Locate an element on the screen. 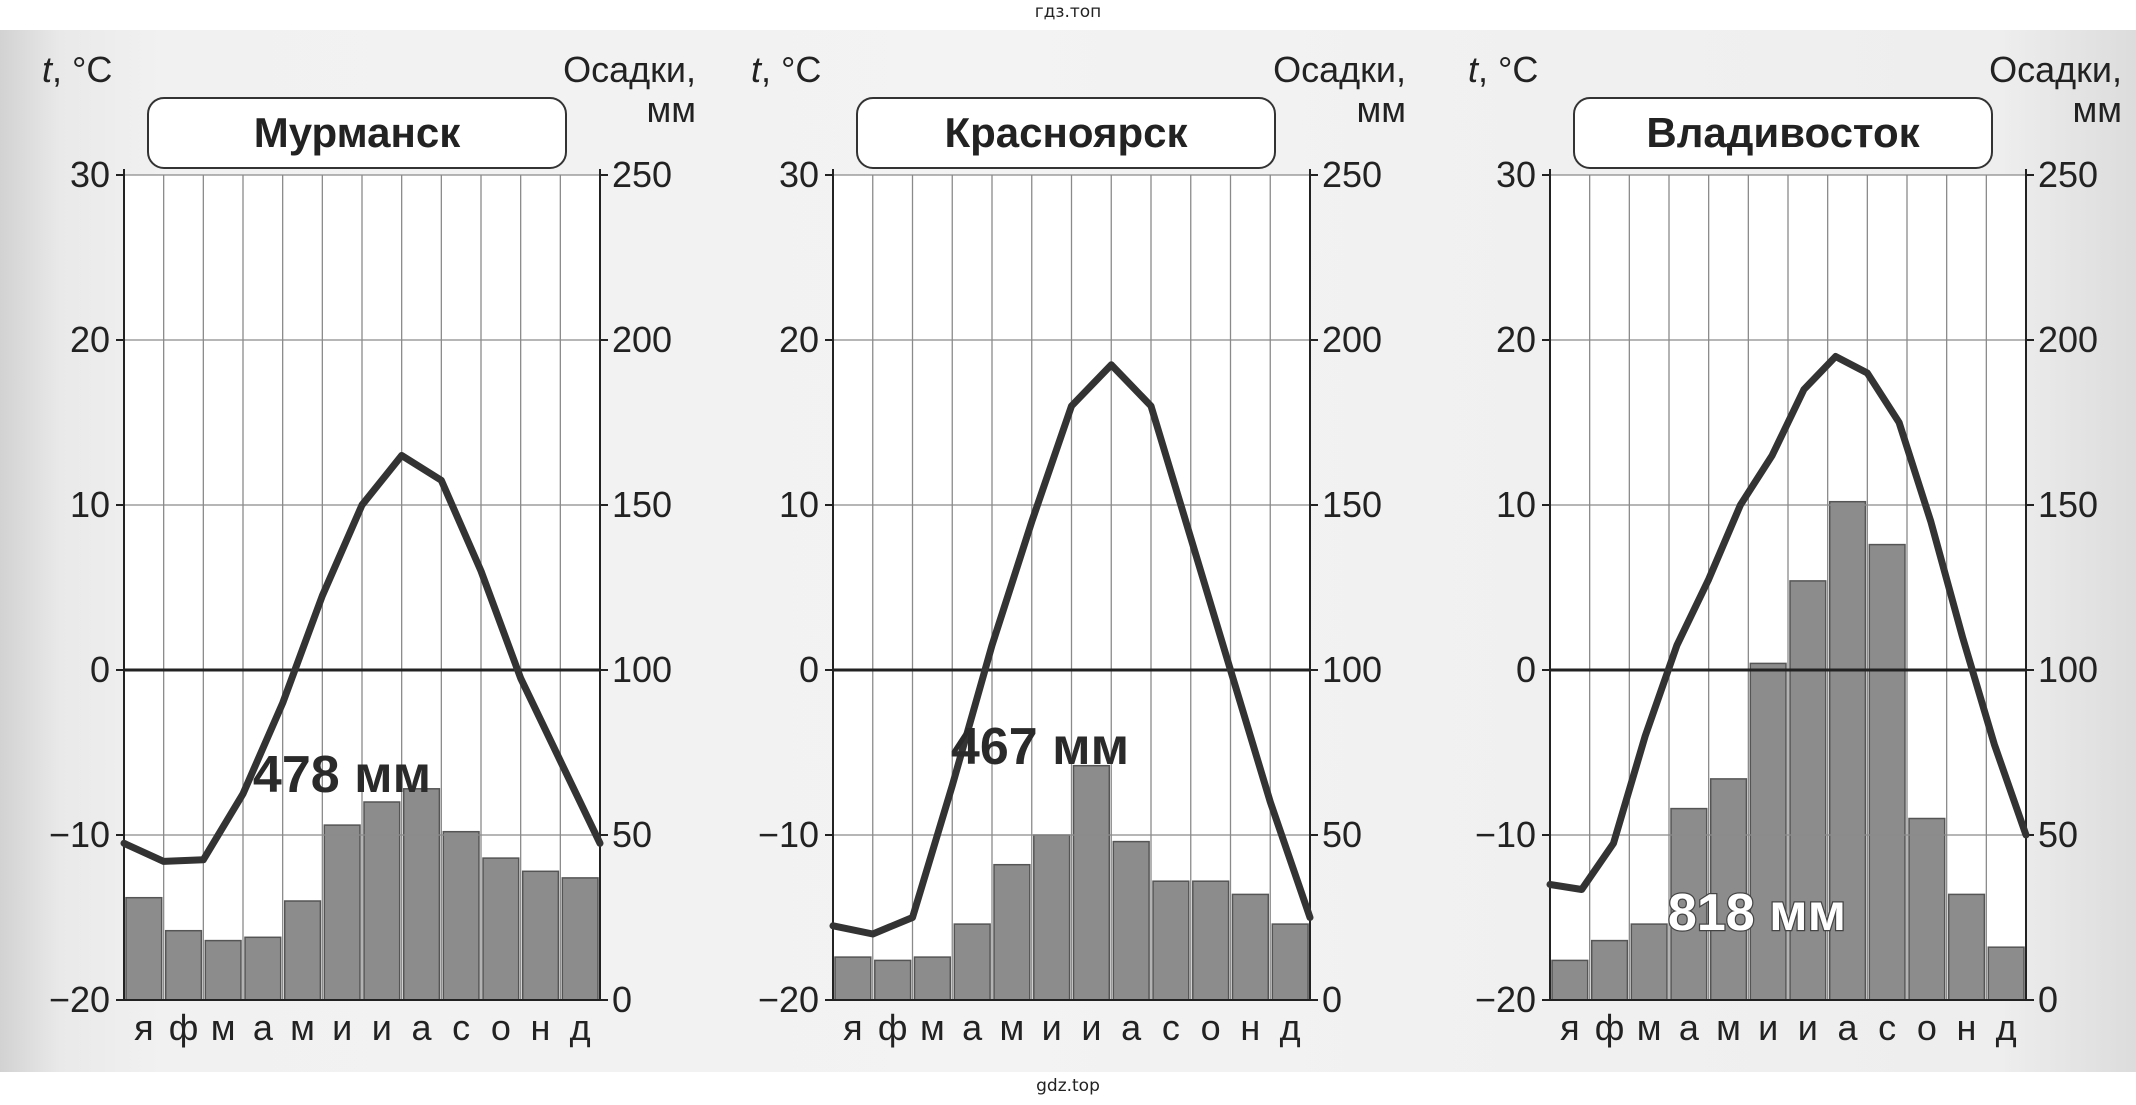 The image size is (2136, 1105). watermark-bottom: gdz.top is located at coordinates (1068, 1086).